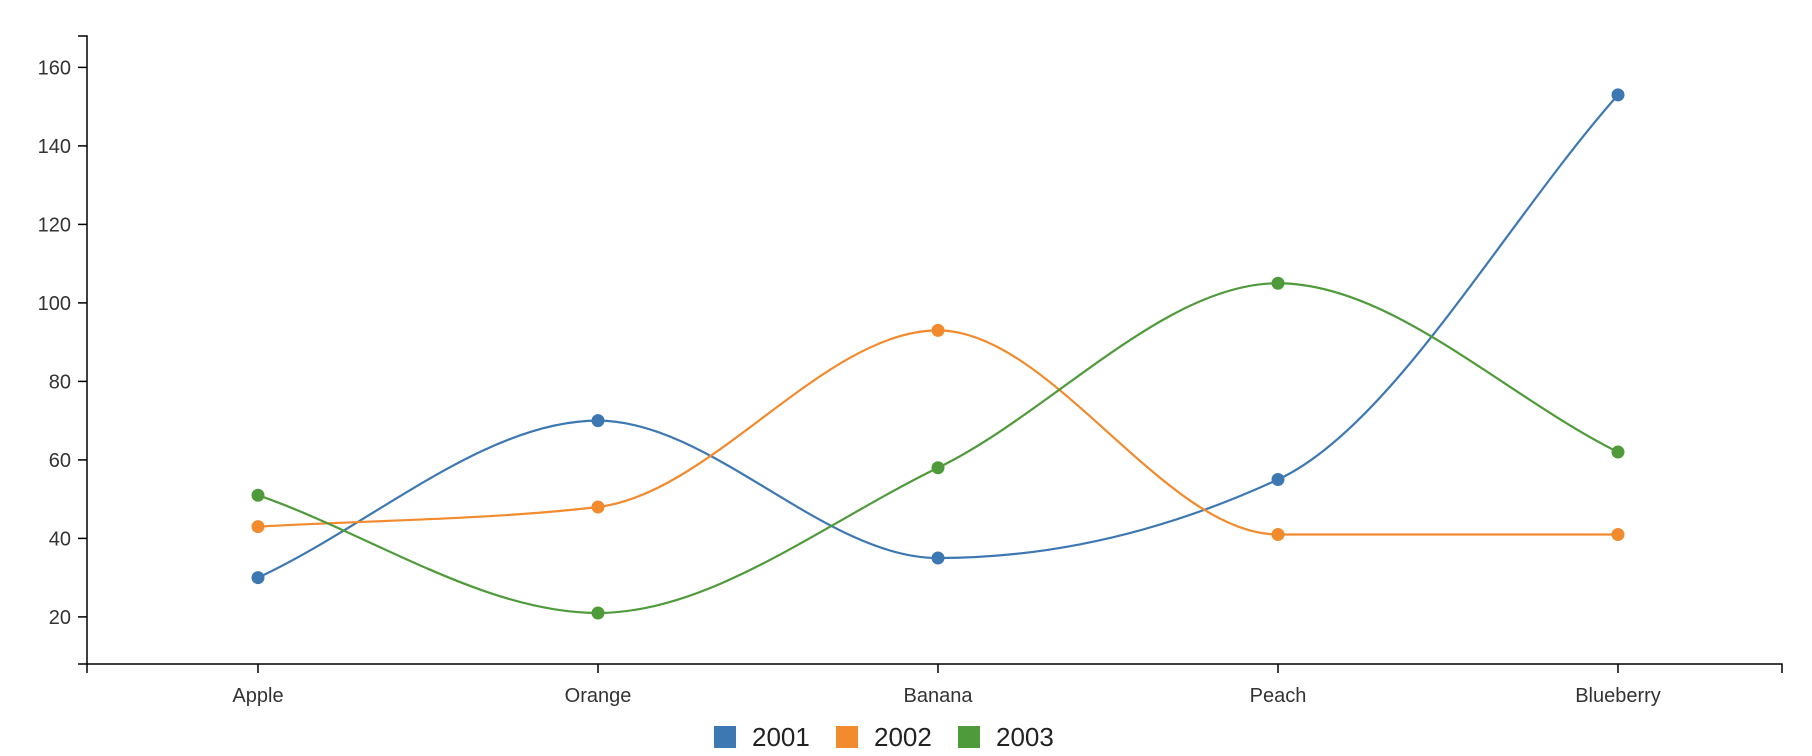  I want to click on data-point-2002-orange, so click(598, 507).